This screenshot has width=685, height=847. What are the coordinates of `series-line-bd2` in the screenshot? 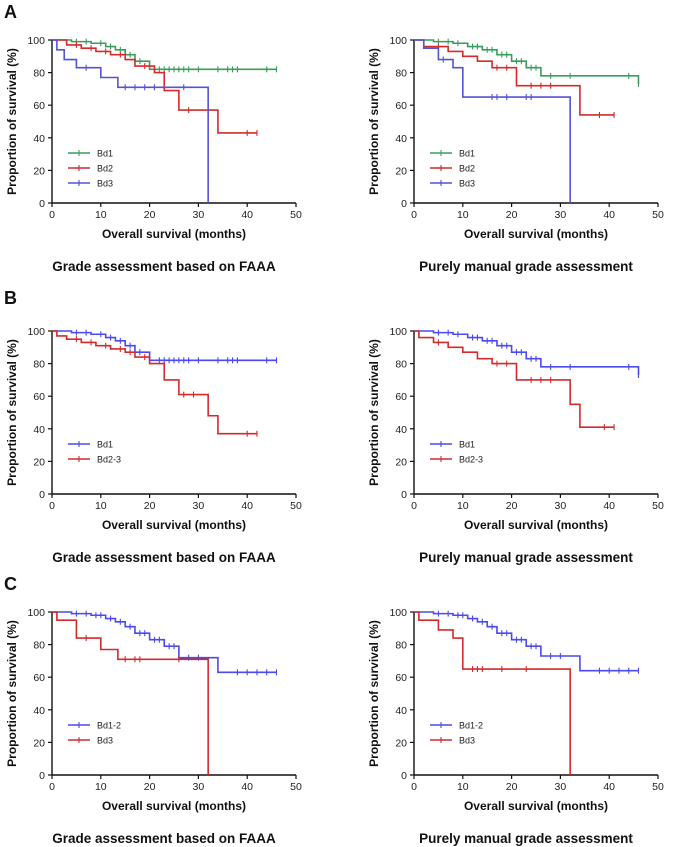 It's located at (514, 77).